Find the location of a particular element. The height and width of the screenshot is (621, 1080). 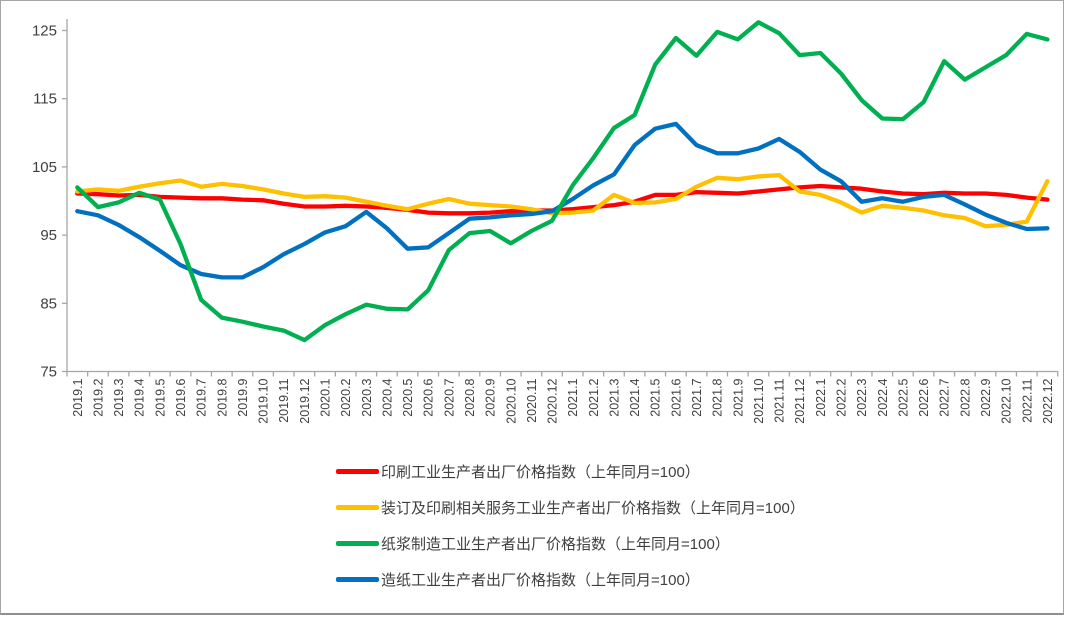

x-tick-label: 2022.8 is located at coordinates (965, 397).